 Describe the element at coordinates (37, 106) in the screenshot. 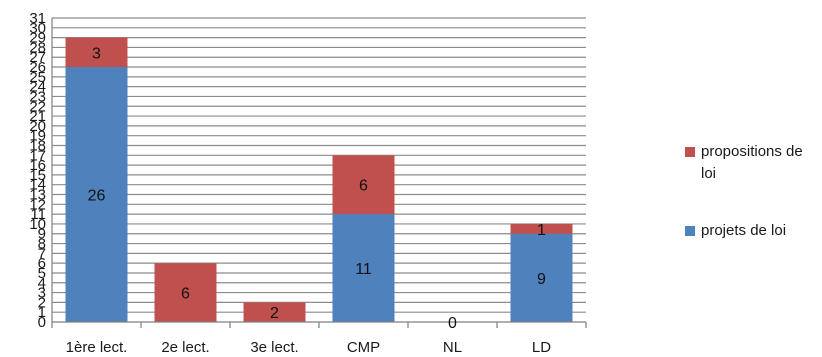

I see `y-tick-label: 22` at that location.